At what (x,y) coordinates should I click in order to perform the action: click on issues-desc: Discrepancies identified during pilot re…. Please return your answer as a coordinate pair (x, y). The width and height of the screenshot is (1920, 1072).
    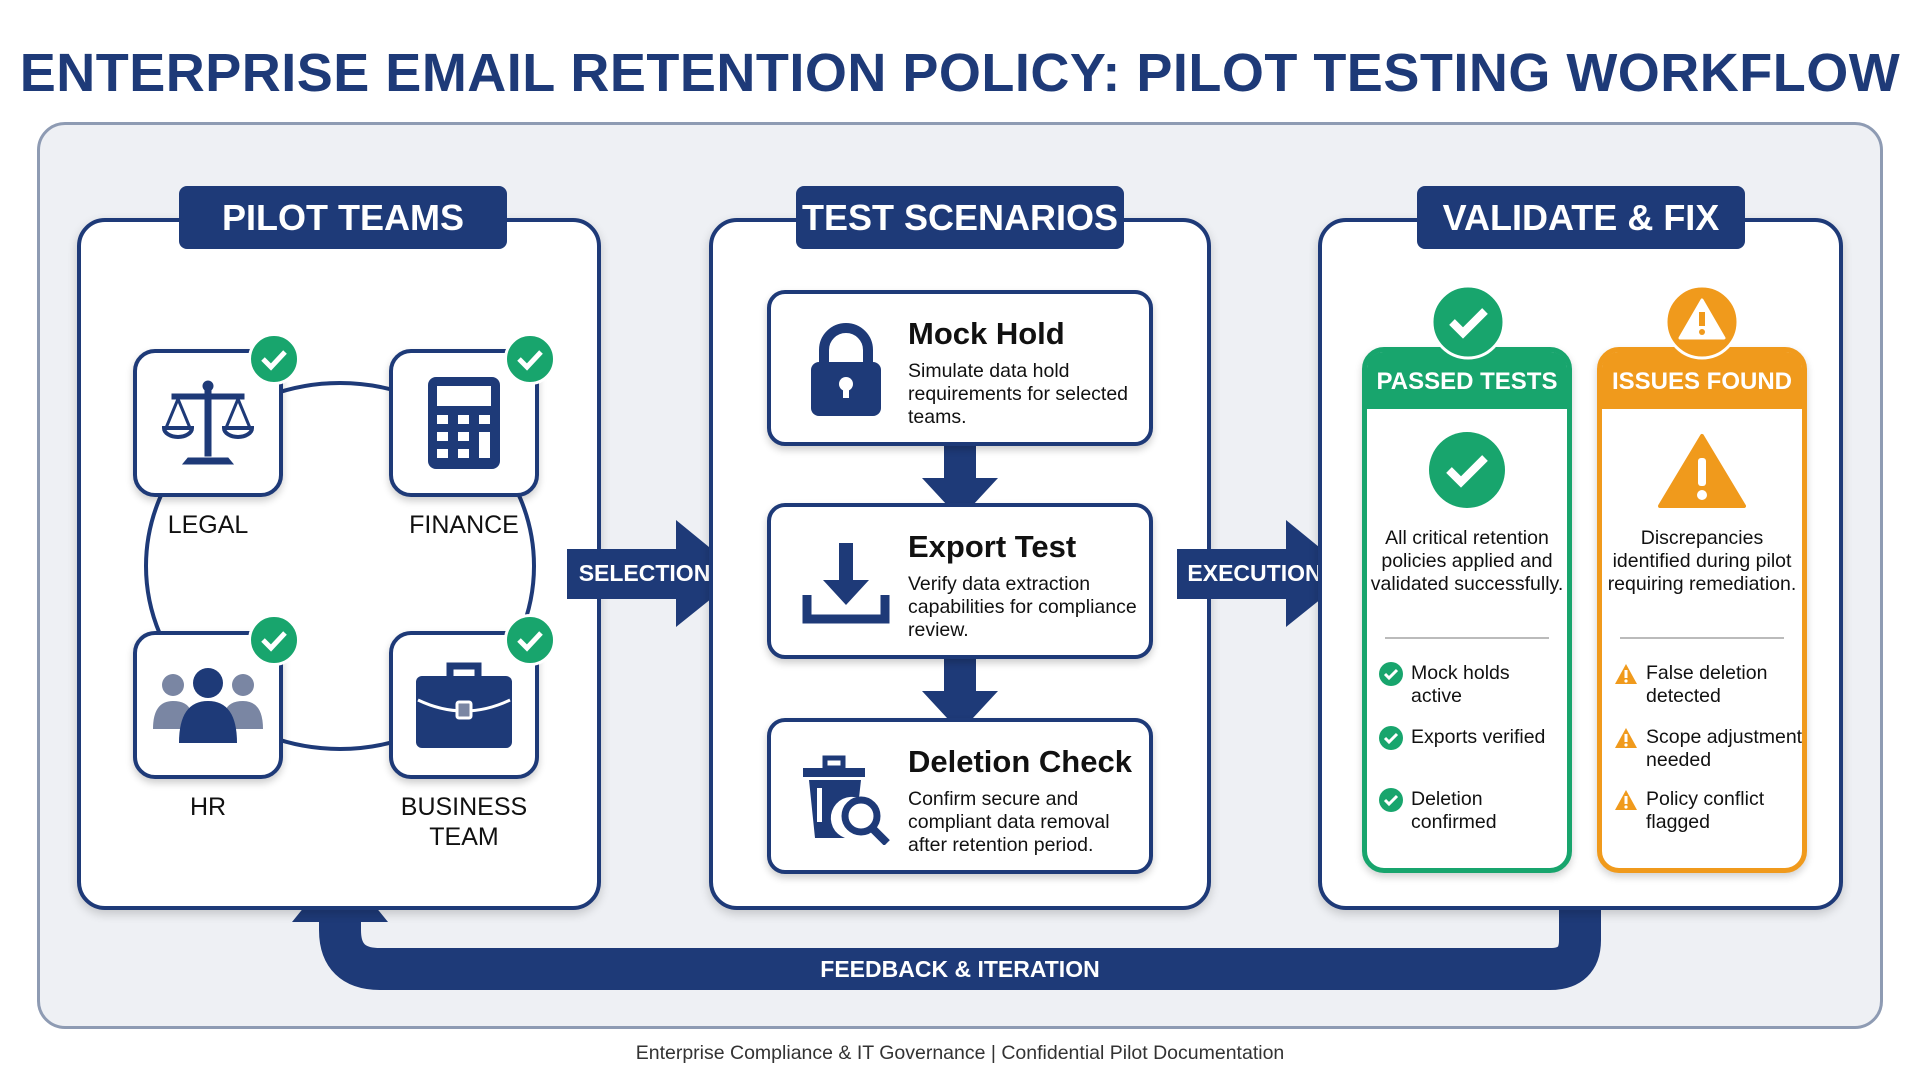
    Looking at the image, I should click on (1702, 561).